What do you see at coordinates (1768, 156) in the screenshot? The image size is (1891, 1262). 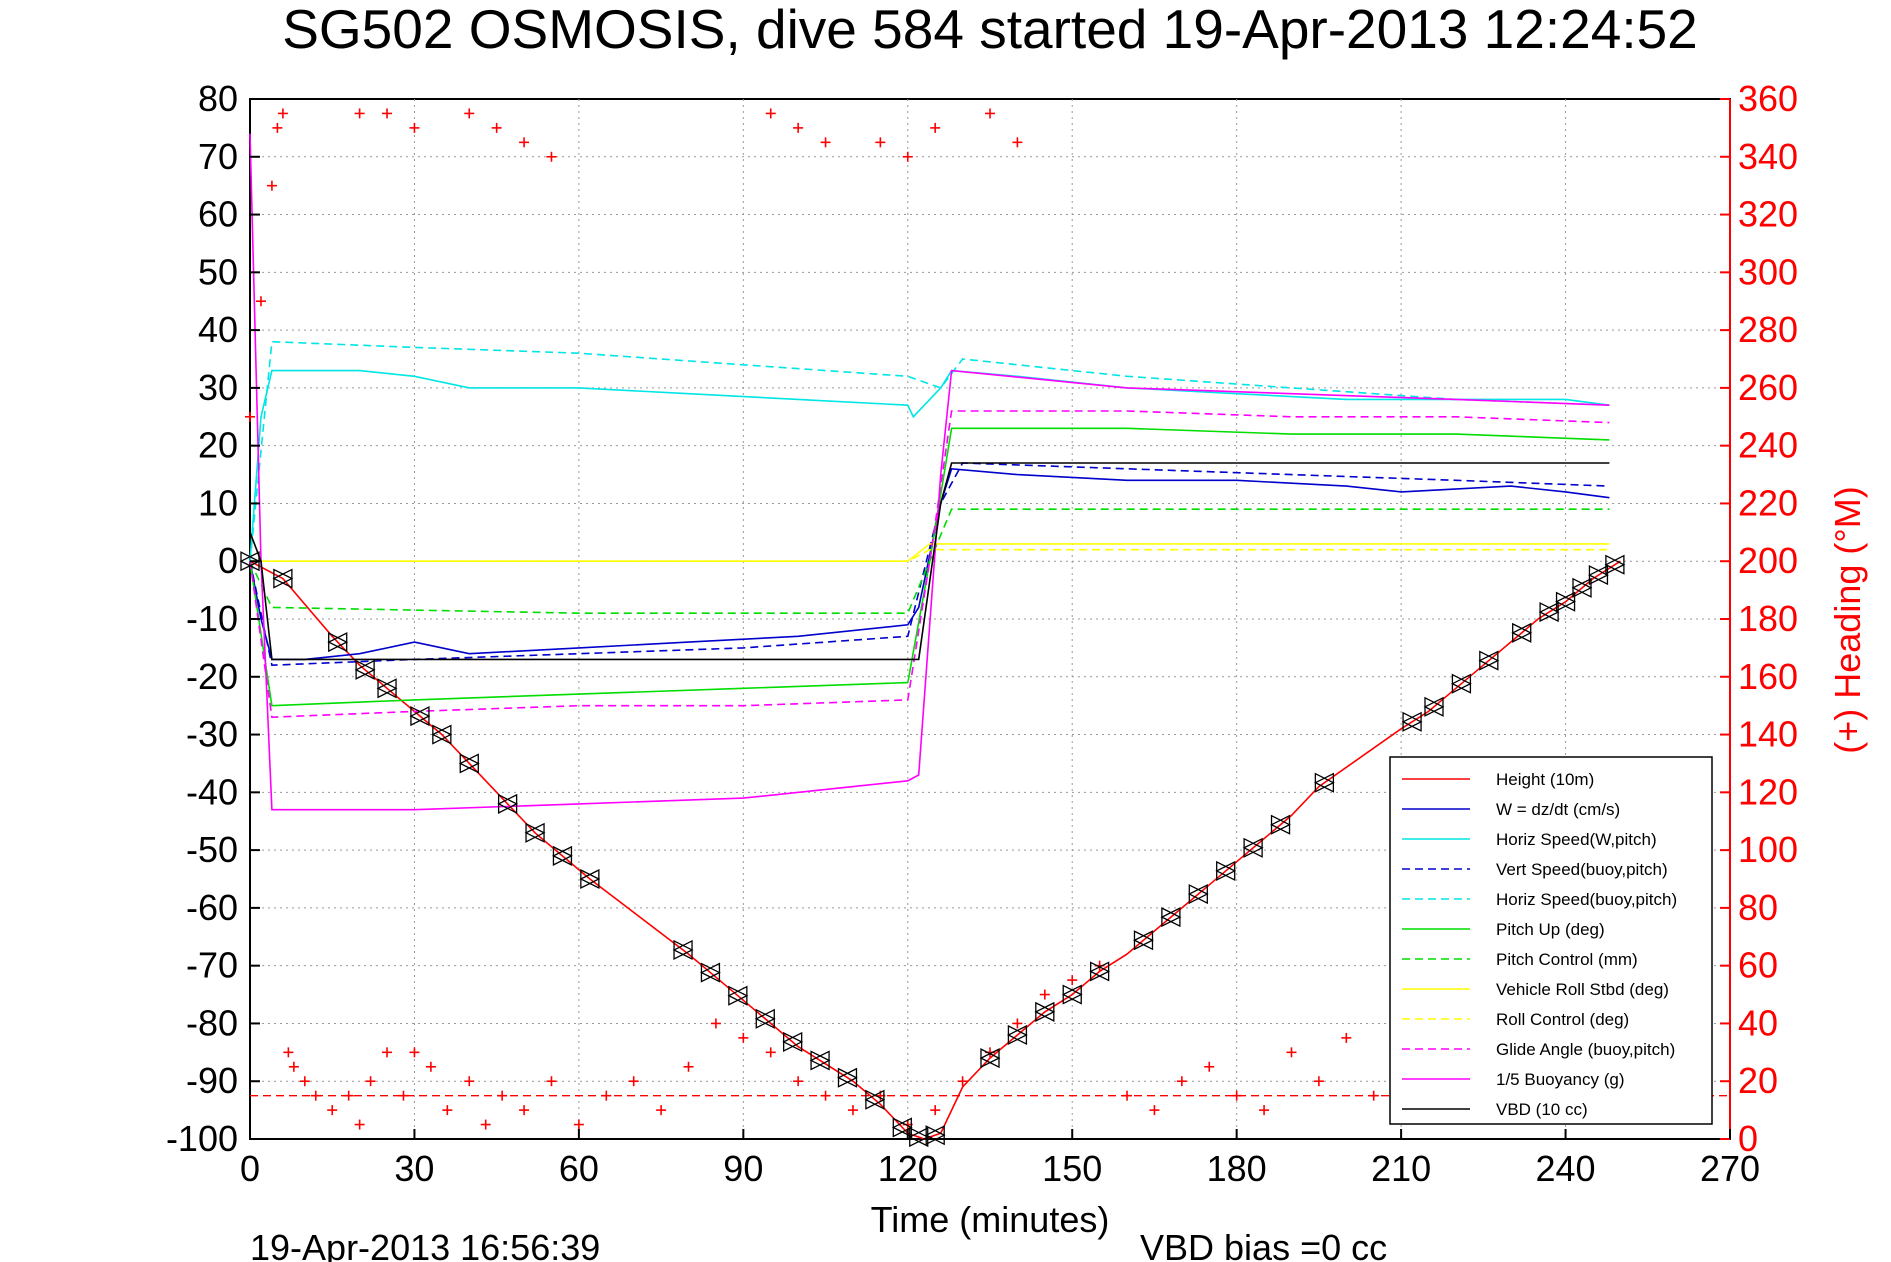 I see `right-tick-label: 340` at bounding box center [1768, 156].